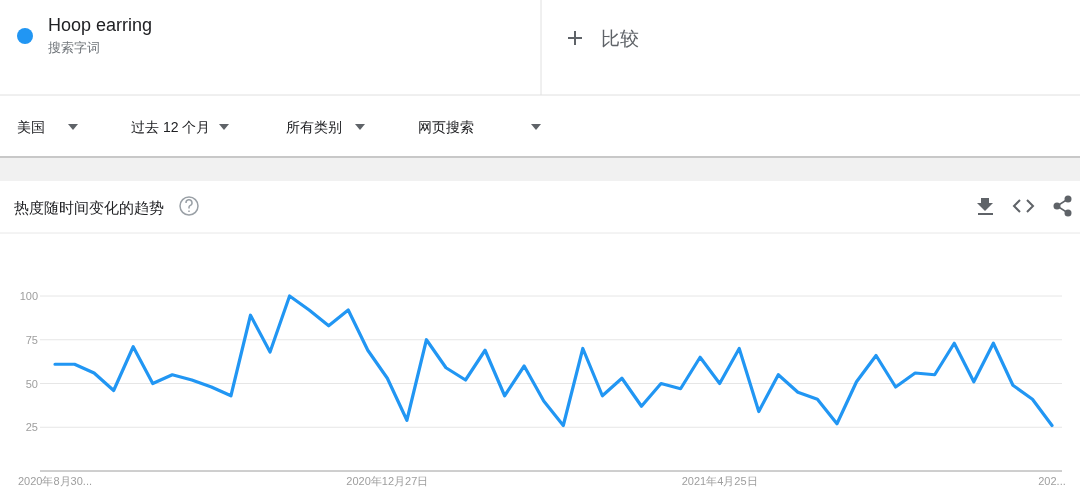 The width and height of the screenshot is (1080, 493). Describe the element at coordinates (31, 383) in the screenshot. I see `y-tick-label: 50` at that location.